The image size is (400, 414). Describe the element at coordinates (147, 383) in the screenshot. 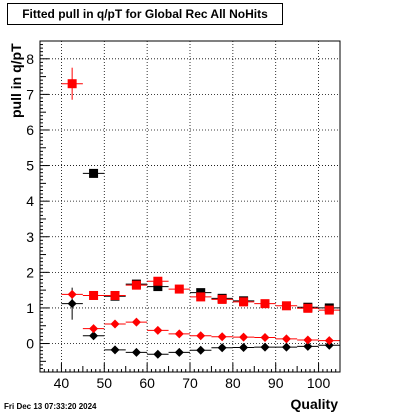

I see `x-tick-label: 60` at that location.